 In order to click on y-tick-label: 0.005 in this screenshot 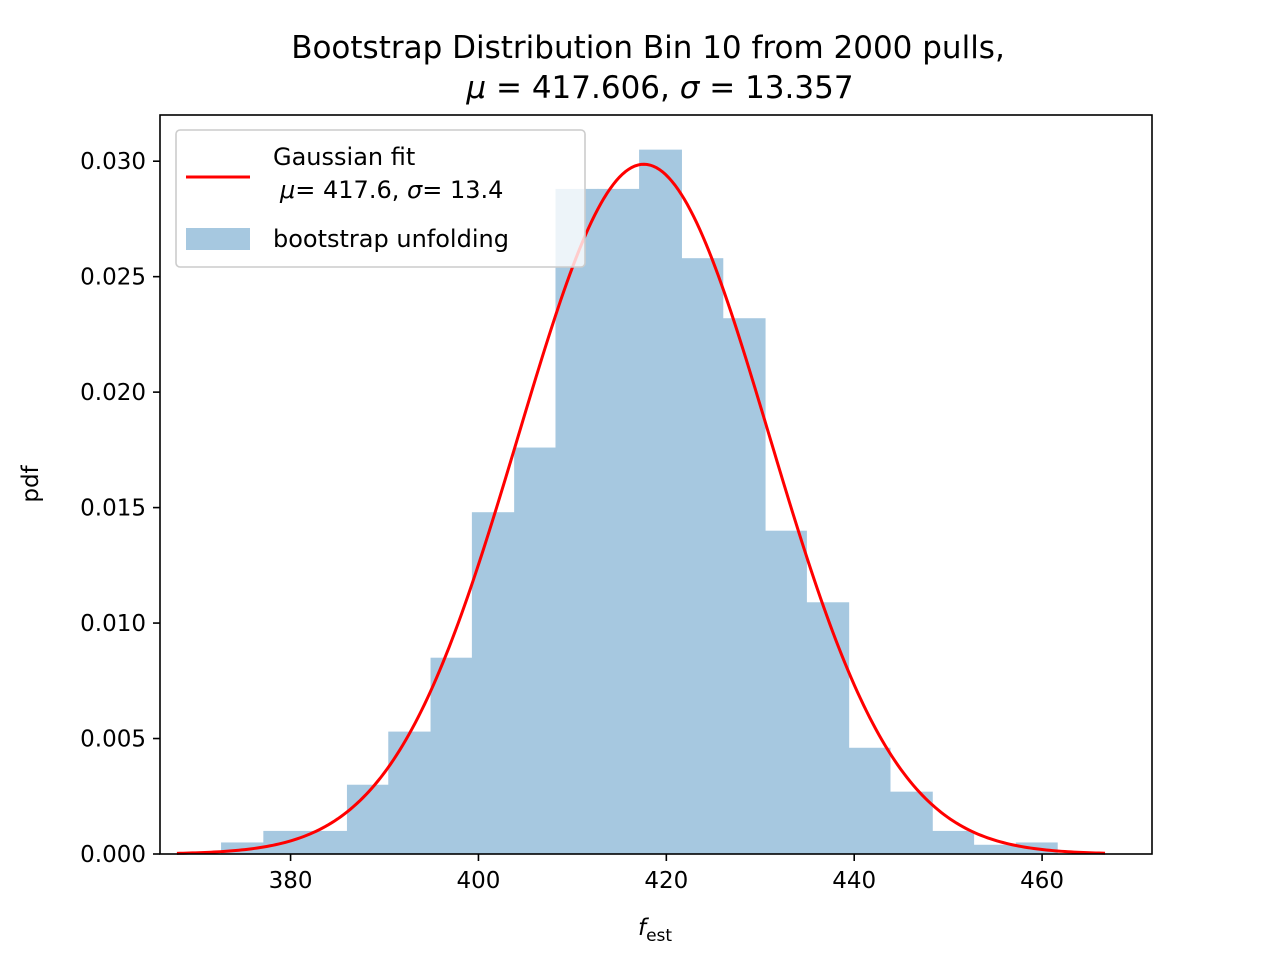, I will do `click(113, 740)`.